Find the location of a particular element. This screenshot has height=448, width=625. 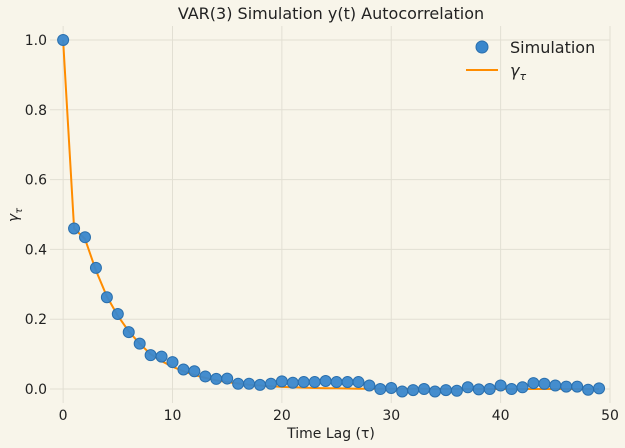

y-tick-labels: 0.0 0.2 0.4 0.6 0.8 1.0 is located at coordinates (36, 215).